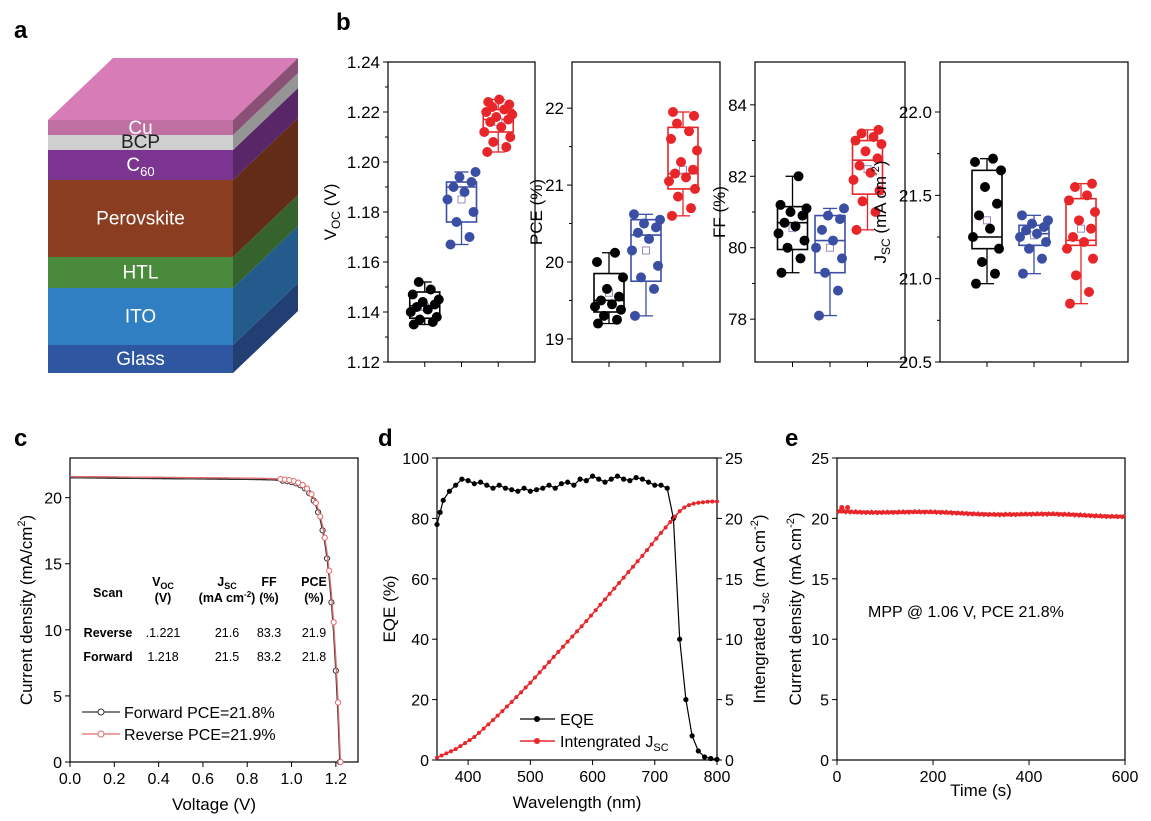 This screenshot has height=821, width=1151. What do you see at coordinates (389, 608) in the screenshot?
I see `y-axis-label: EQE (%)` at bounding box center [389, 608].